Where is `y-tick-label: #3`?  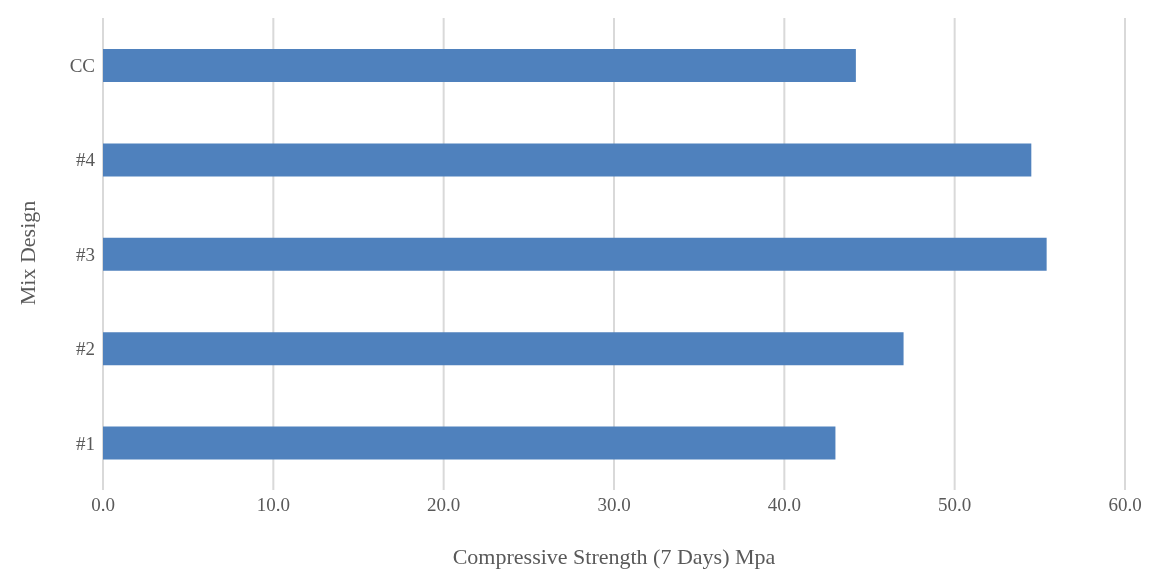
y-tick-label: #3 is located at coordinates (85, 254).